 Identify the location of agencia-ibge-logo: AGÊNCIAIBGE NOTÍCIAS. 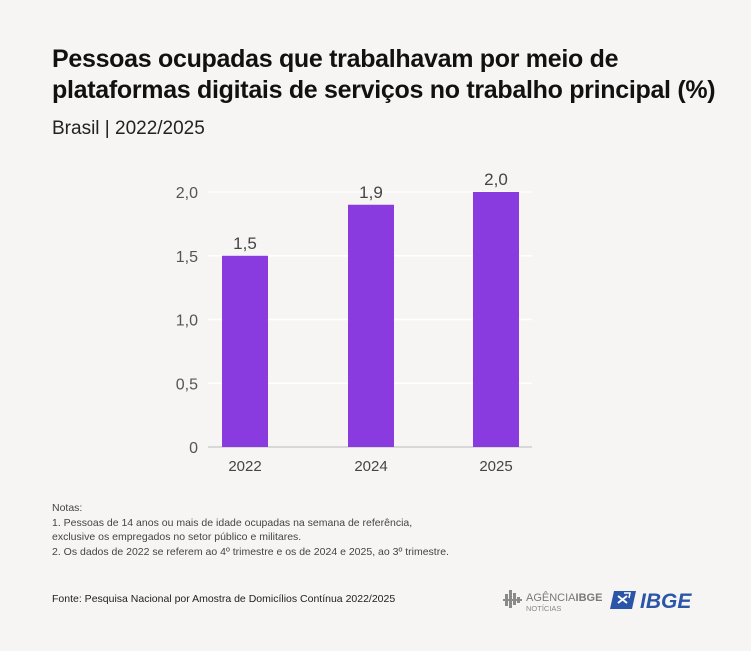
(552, 601).